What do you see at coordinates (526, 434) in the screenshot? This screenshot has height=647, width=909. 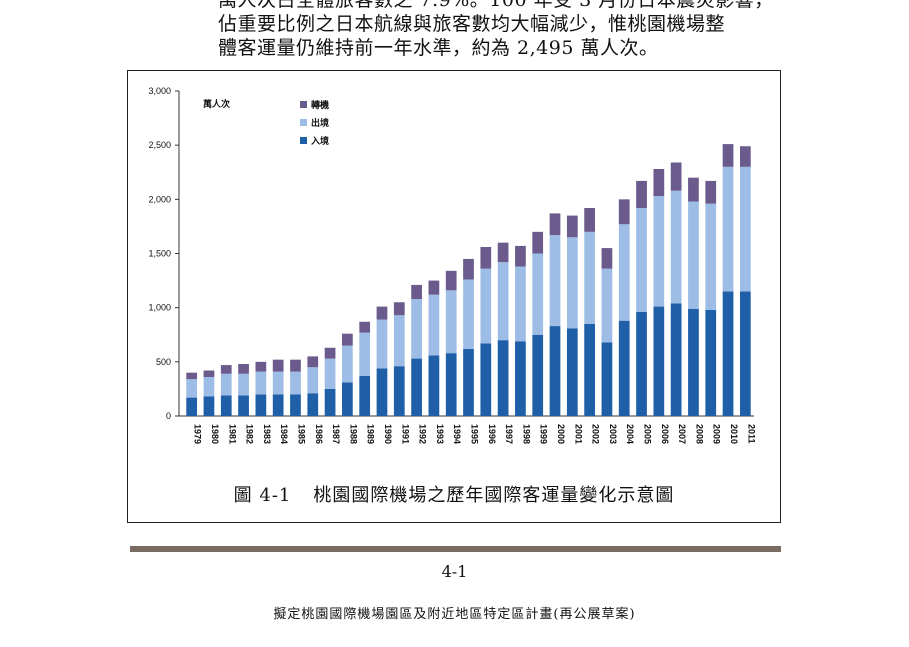 I see `x-tick-label: 1998` at bounding box center [526, 434].